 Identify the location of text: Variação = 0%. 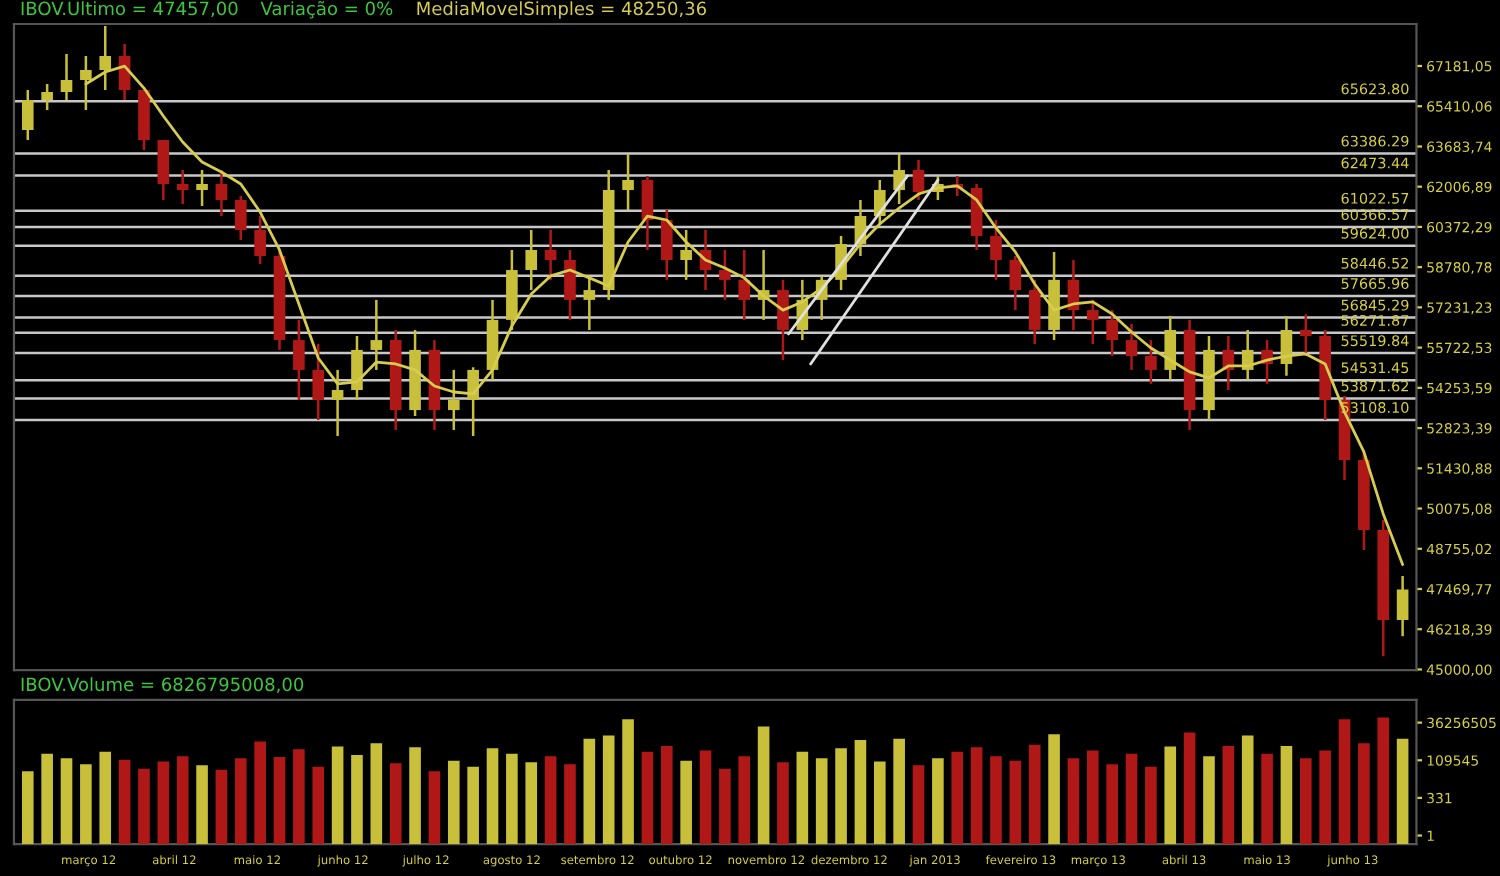
(326, 9).